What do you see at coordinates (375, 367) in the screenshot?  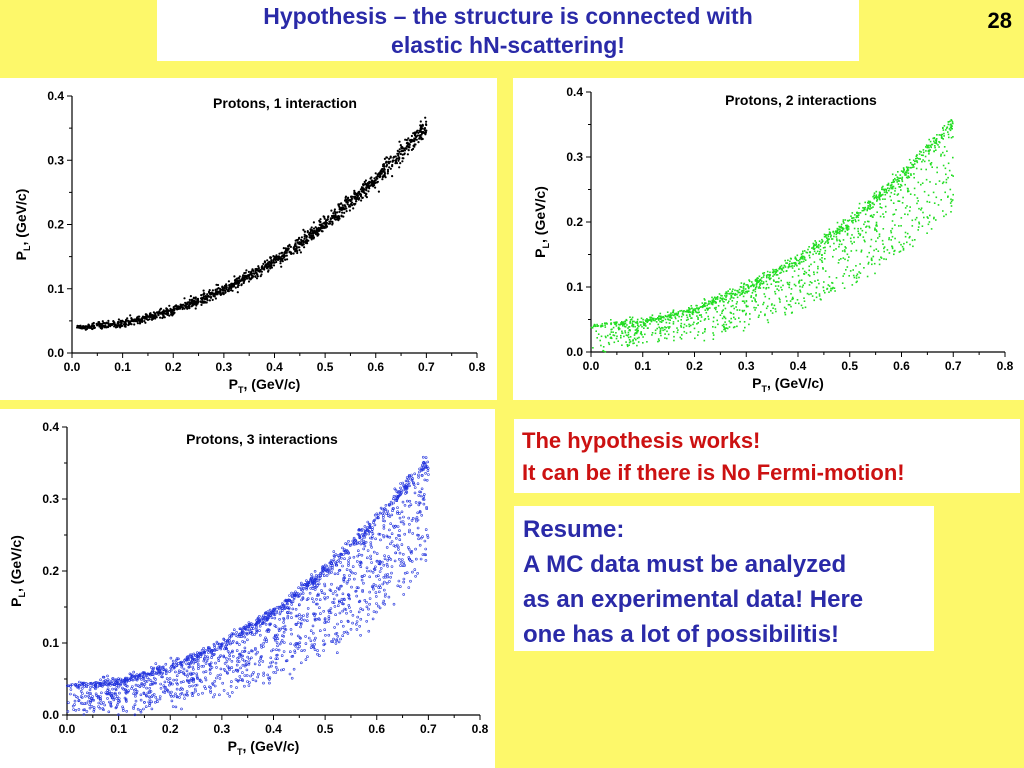 I see `x-tick-label: 0.6` at bounding box center [375, 367].